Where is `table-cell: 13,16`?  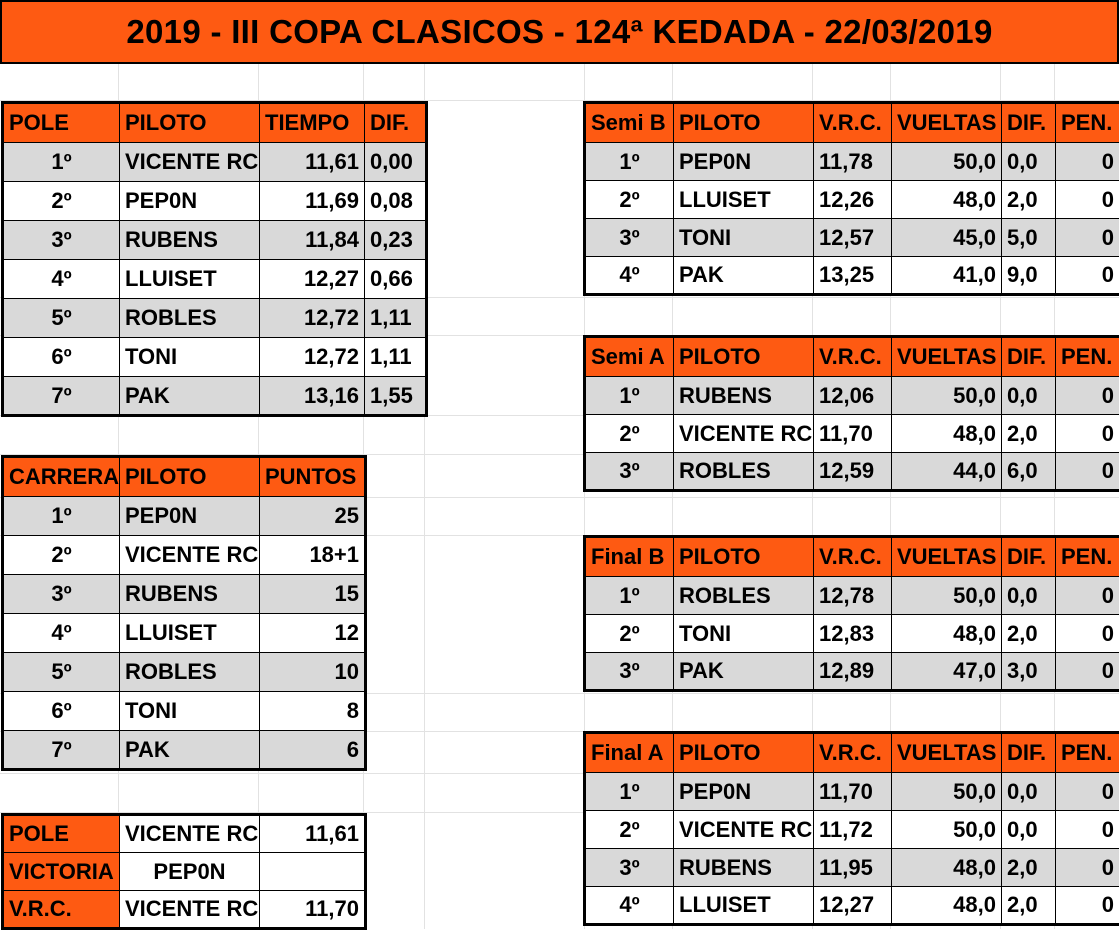 table-cell: 13,16 is located at coordinates (312, 396).